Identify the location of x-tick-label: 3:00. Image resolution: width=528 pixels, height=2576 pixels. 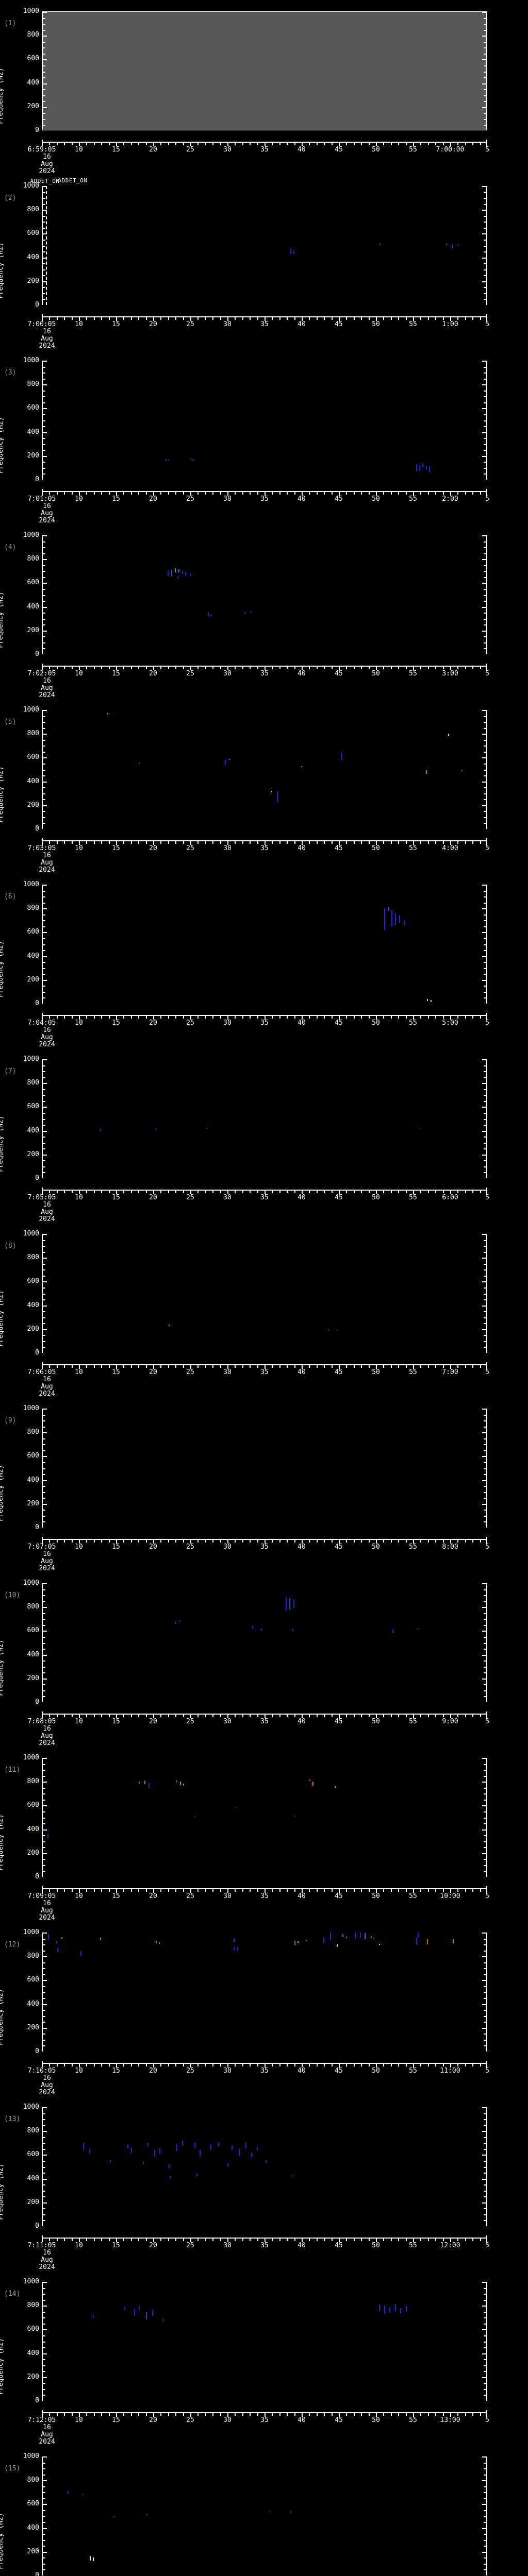
(450, 673).